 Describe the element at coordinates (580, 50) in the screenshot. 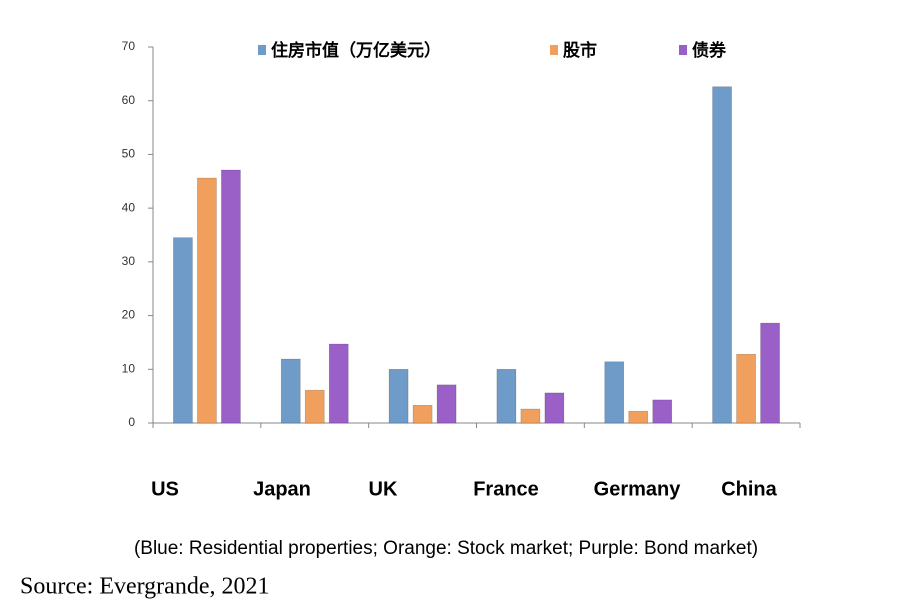

I see `legend-label: 股市` at that location.